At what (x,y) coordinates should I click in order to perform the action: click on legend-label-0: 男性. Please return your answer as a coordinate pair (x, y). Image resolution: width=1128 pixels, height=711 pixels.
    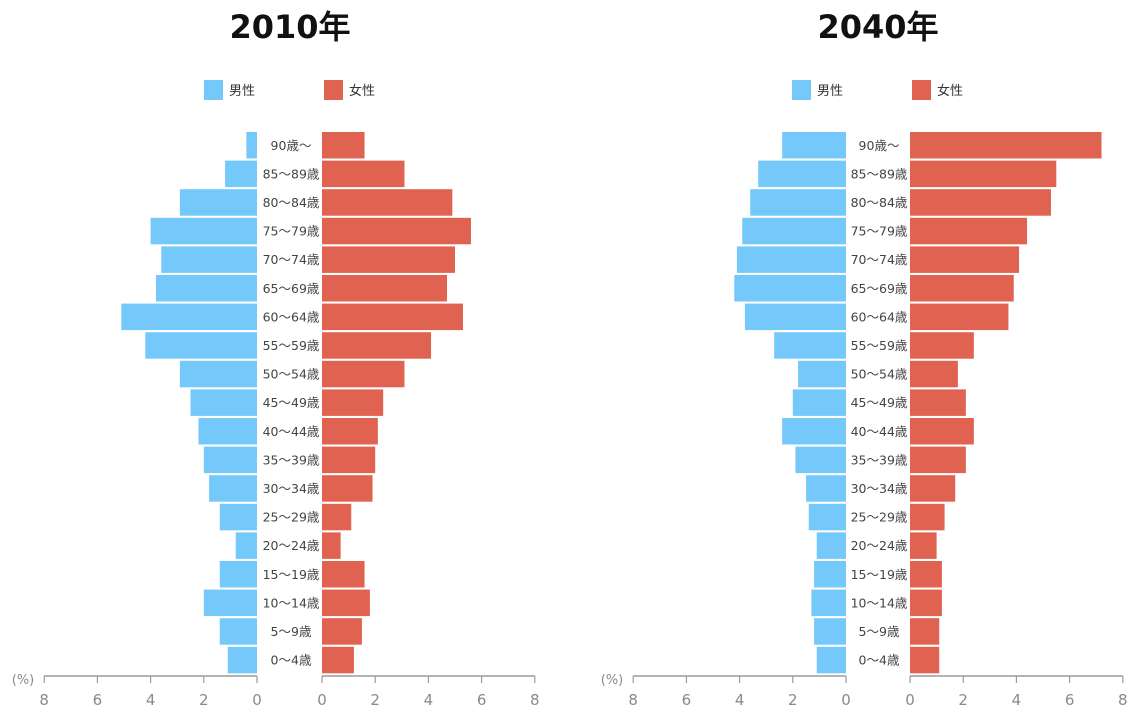
    Looking at the image, I should click on (242, 91).